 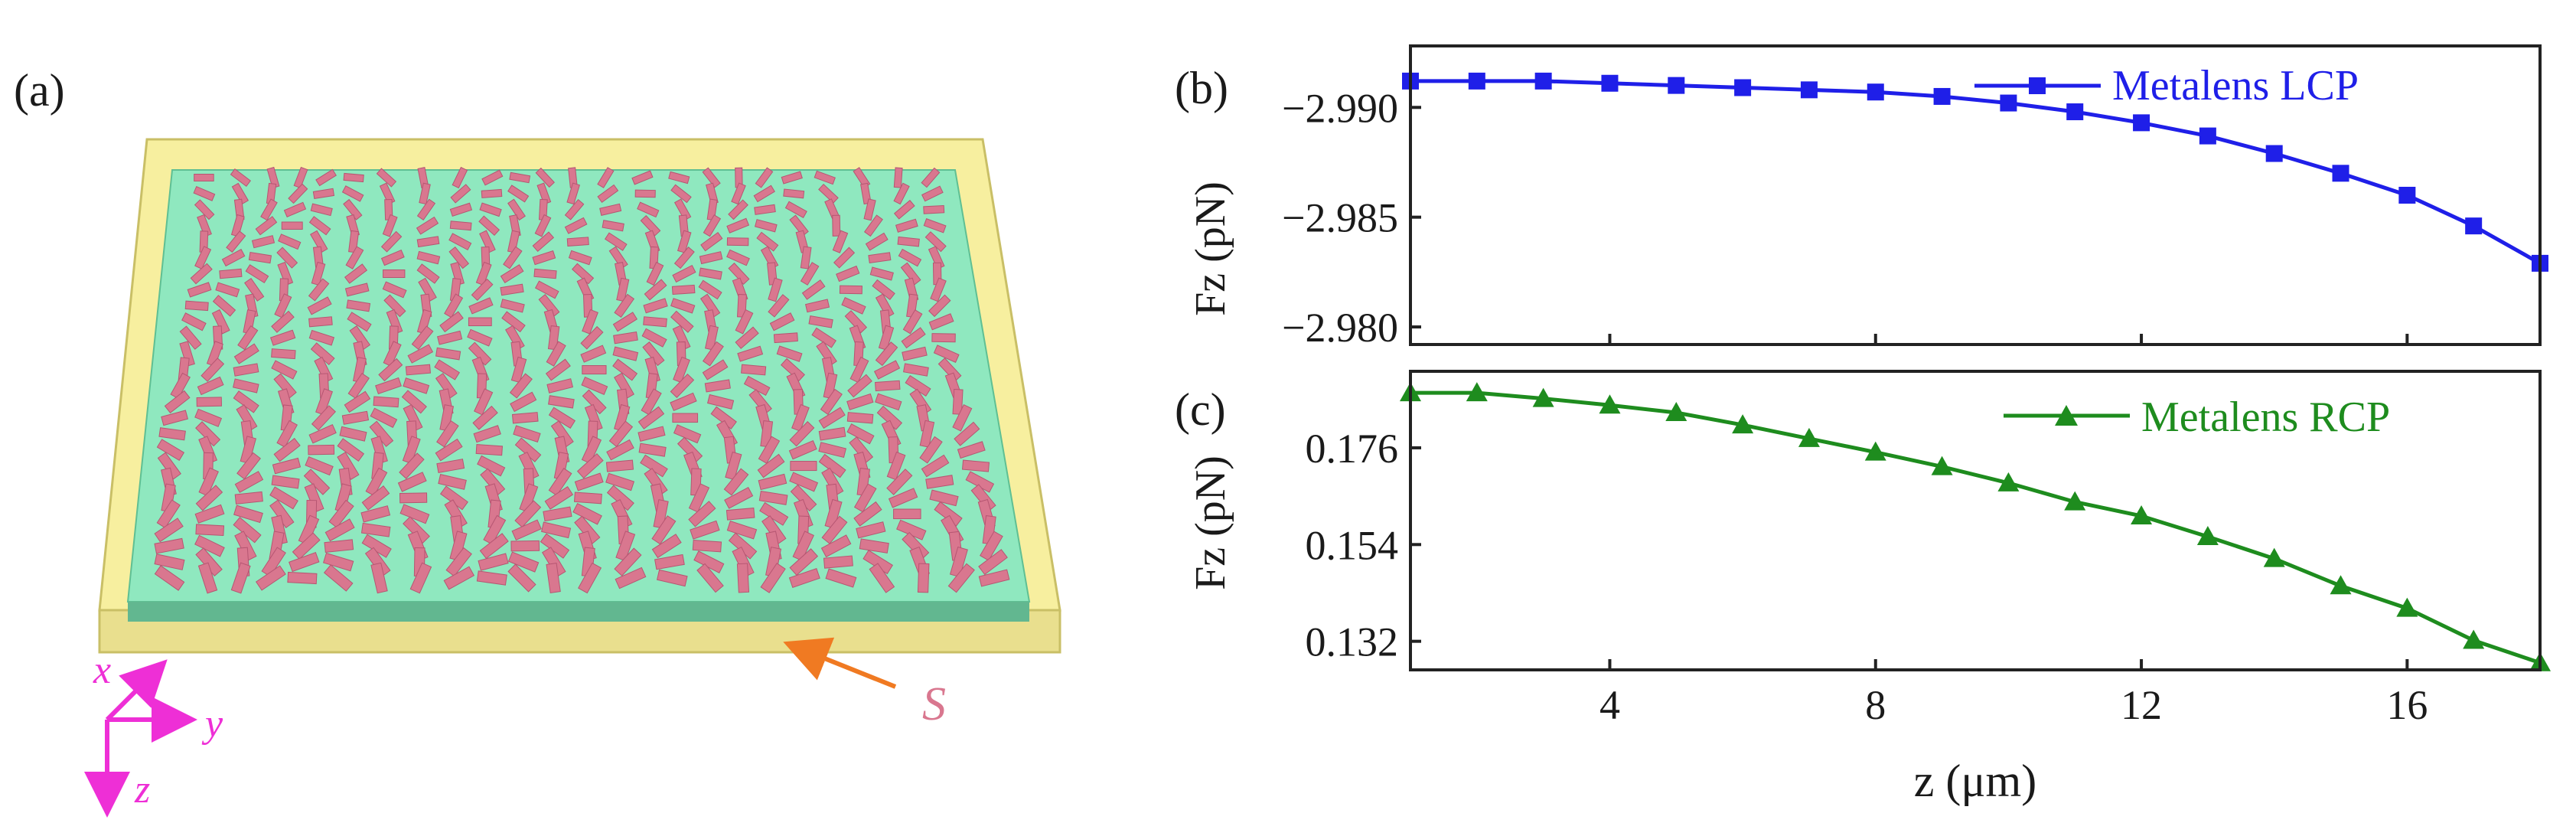 What do you see at coordinates (136, 690) in the screenshot?
I see `x-axis-arrow` at bounding box center [136, 690].